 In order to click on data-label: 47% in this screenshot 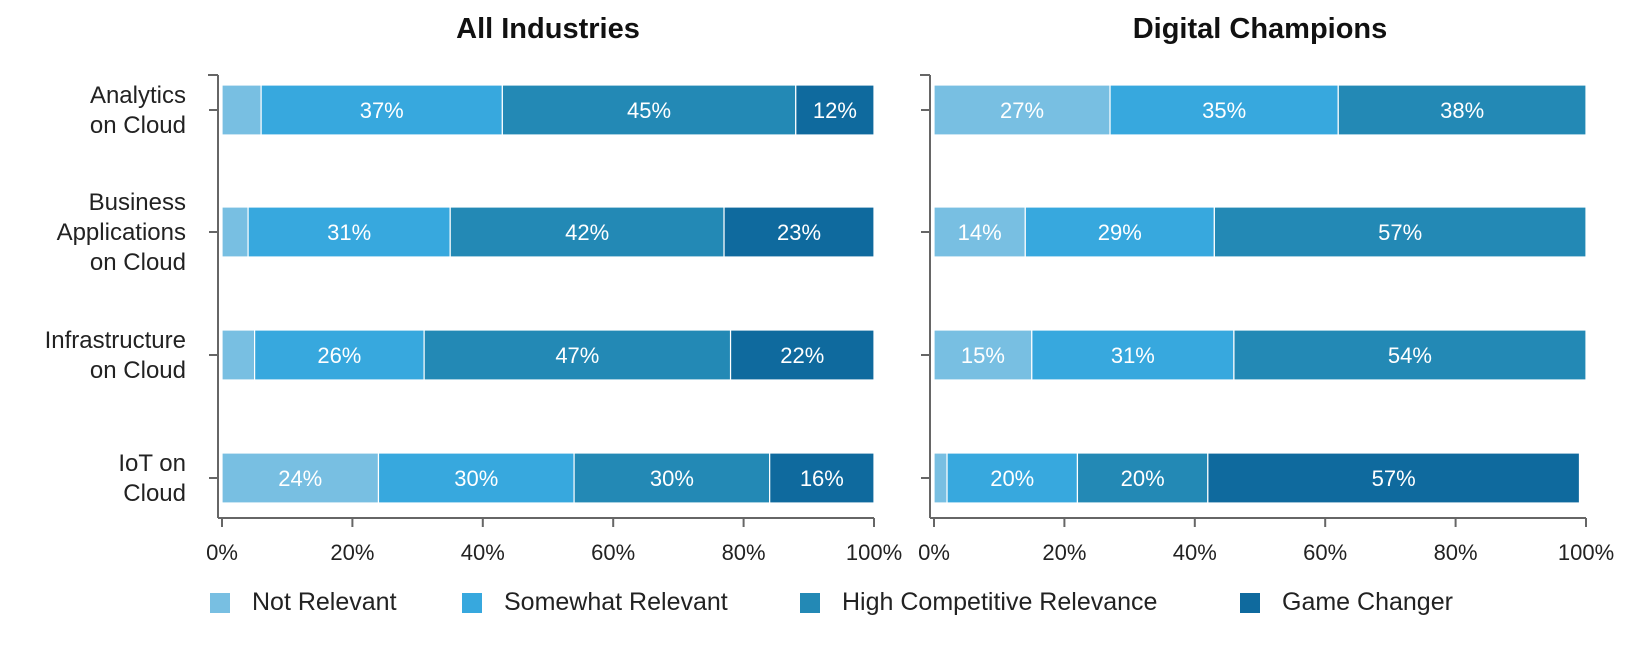, I will do `click(577, 355)`.